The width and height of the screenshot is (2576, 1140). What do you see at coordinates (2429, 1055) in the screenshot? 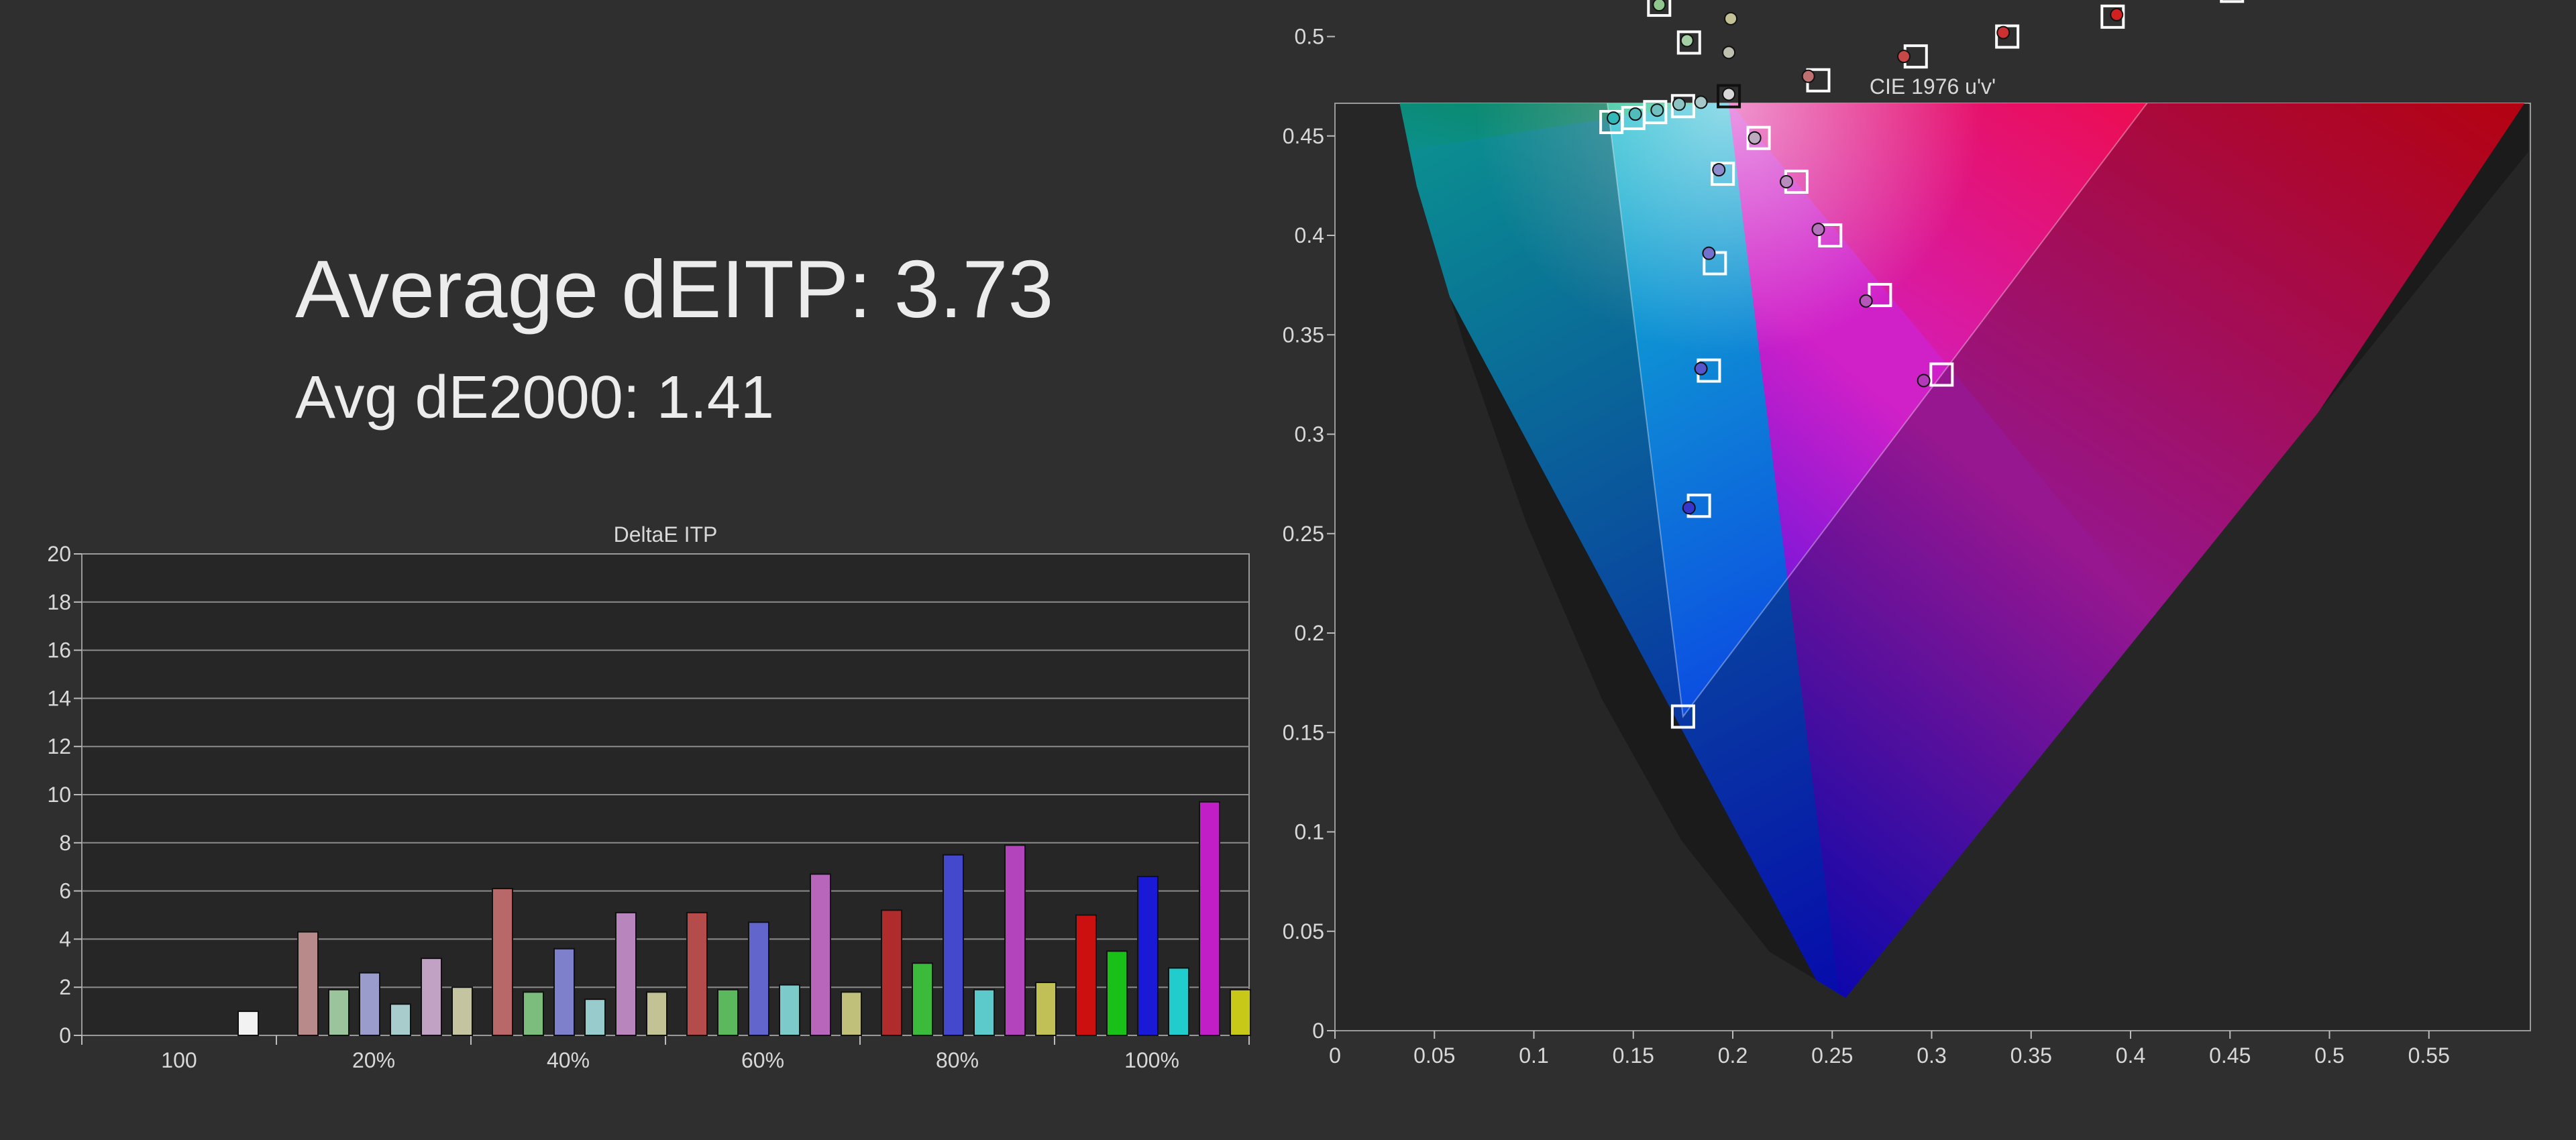
I see `cie-x-tick-label: 0.55` at bounding box center [2429, 1055].